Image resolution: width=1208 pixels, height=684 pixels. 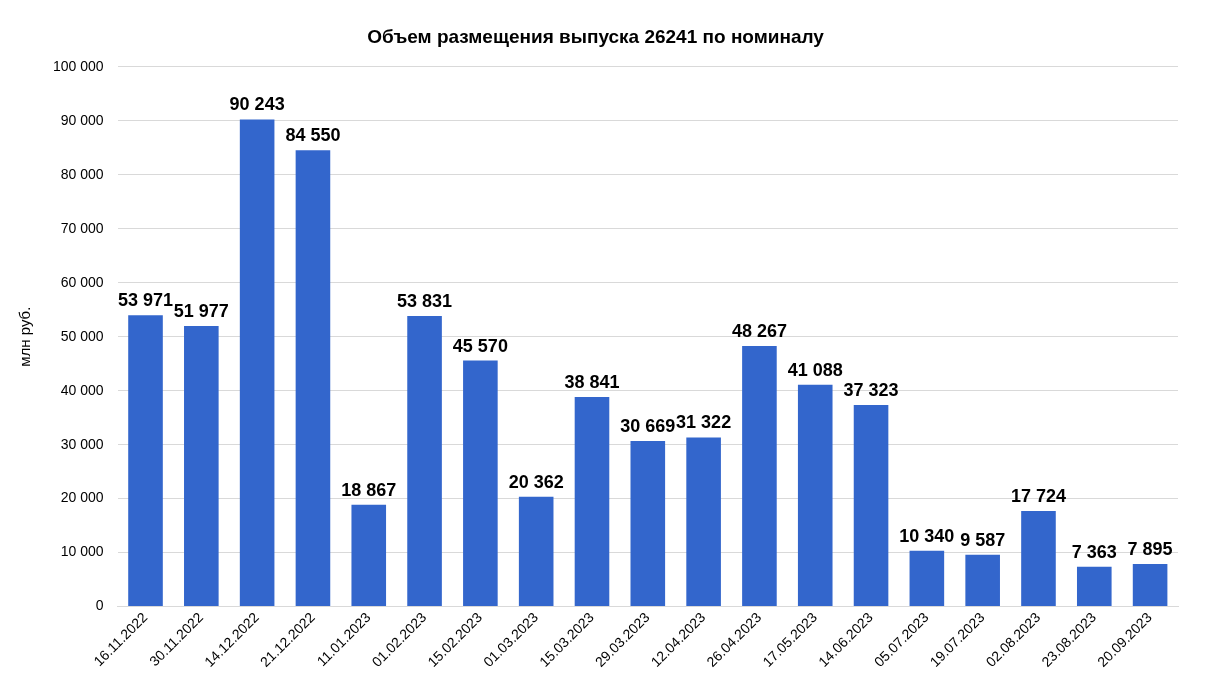 What do you see at coordinates (369, 489) in the screenshot?
I see `data-label: 18 867` at bounding box center [369, 489].